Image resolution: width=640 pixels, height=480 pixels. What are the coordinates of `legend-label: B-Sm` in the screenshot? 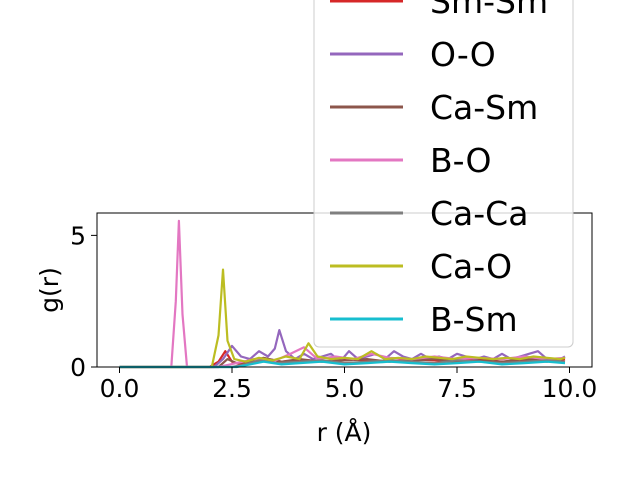 It's located at (474, 319).